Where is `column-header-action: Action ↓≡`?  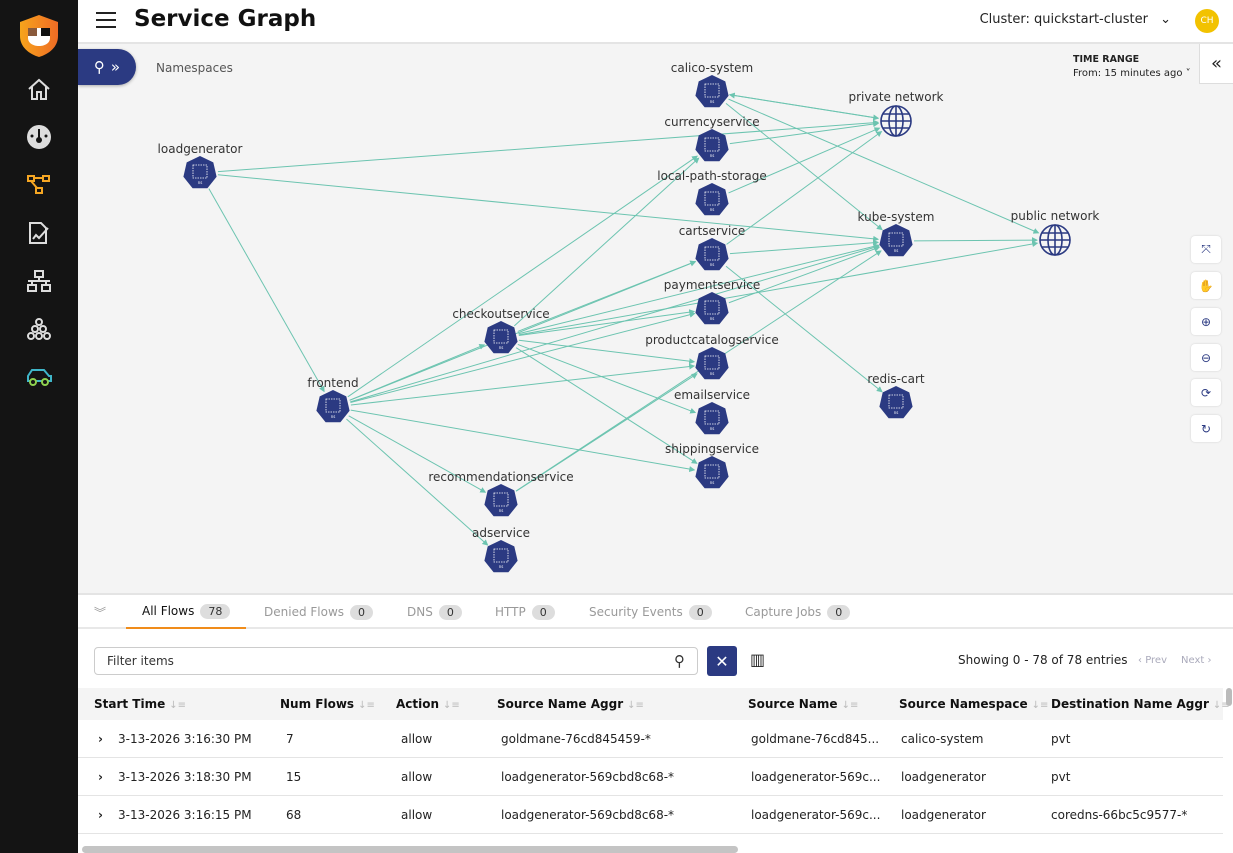
column-header-action: Action ↓≡ is located at coordinates (428, 704).